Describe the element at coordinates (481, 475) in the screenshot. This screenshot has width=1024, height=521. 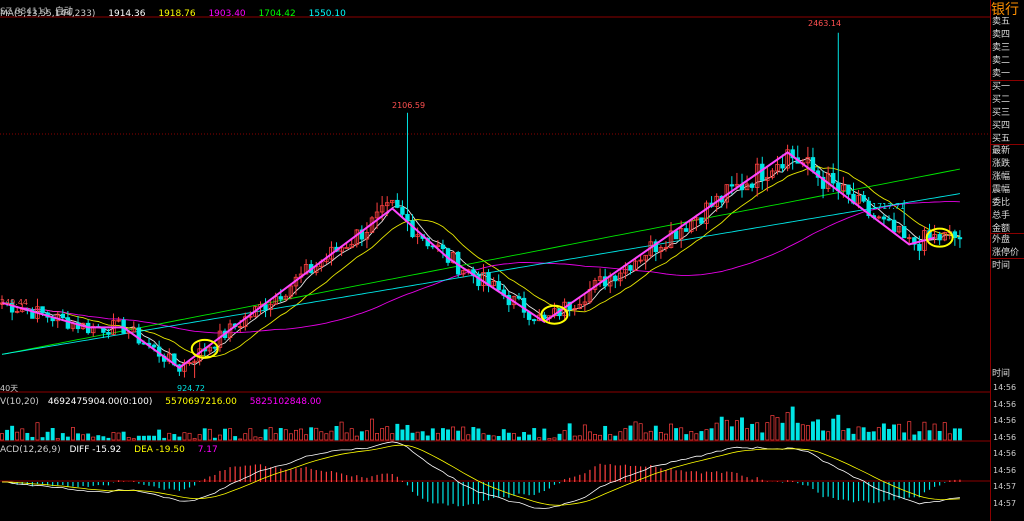
I see `macd-dea-line` at that location.